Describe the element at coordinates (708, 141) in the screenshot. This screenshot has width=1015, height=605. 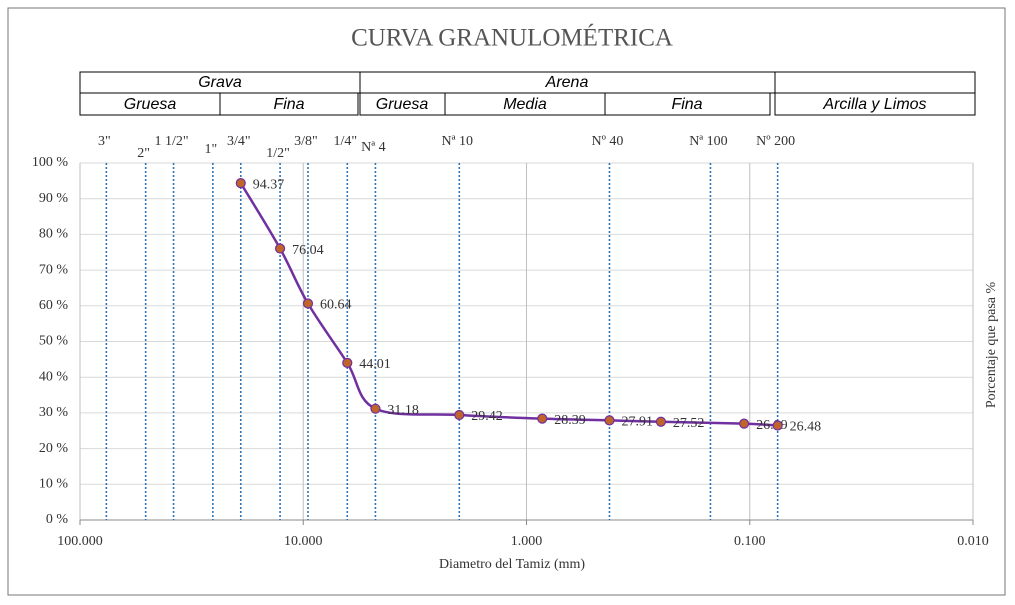
I see `sieve-label: Nª 100` at that location.